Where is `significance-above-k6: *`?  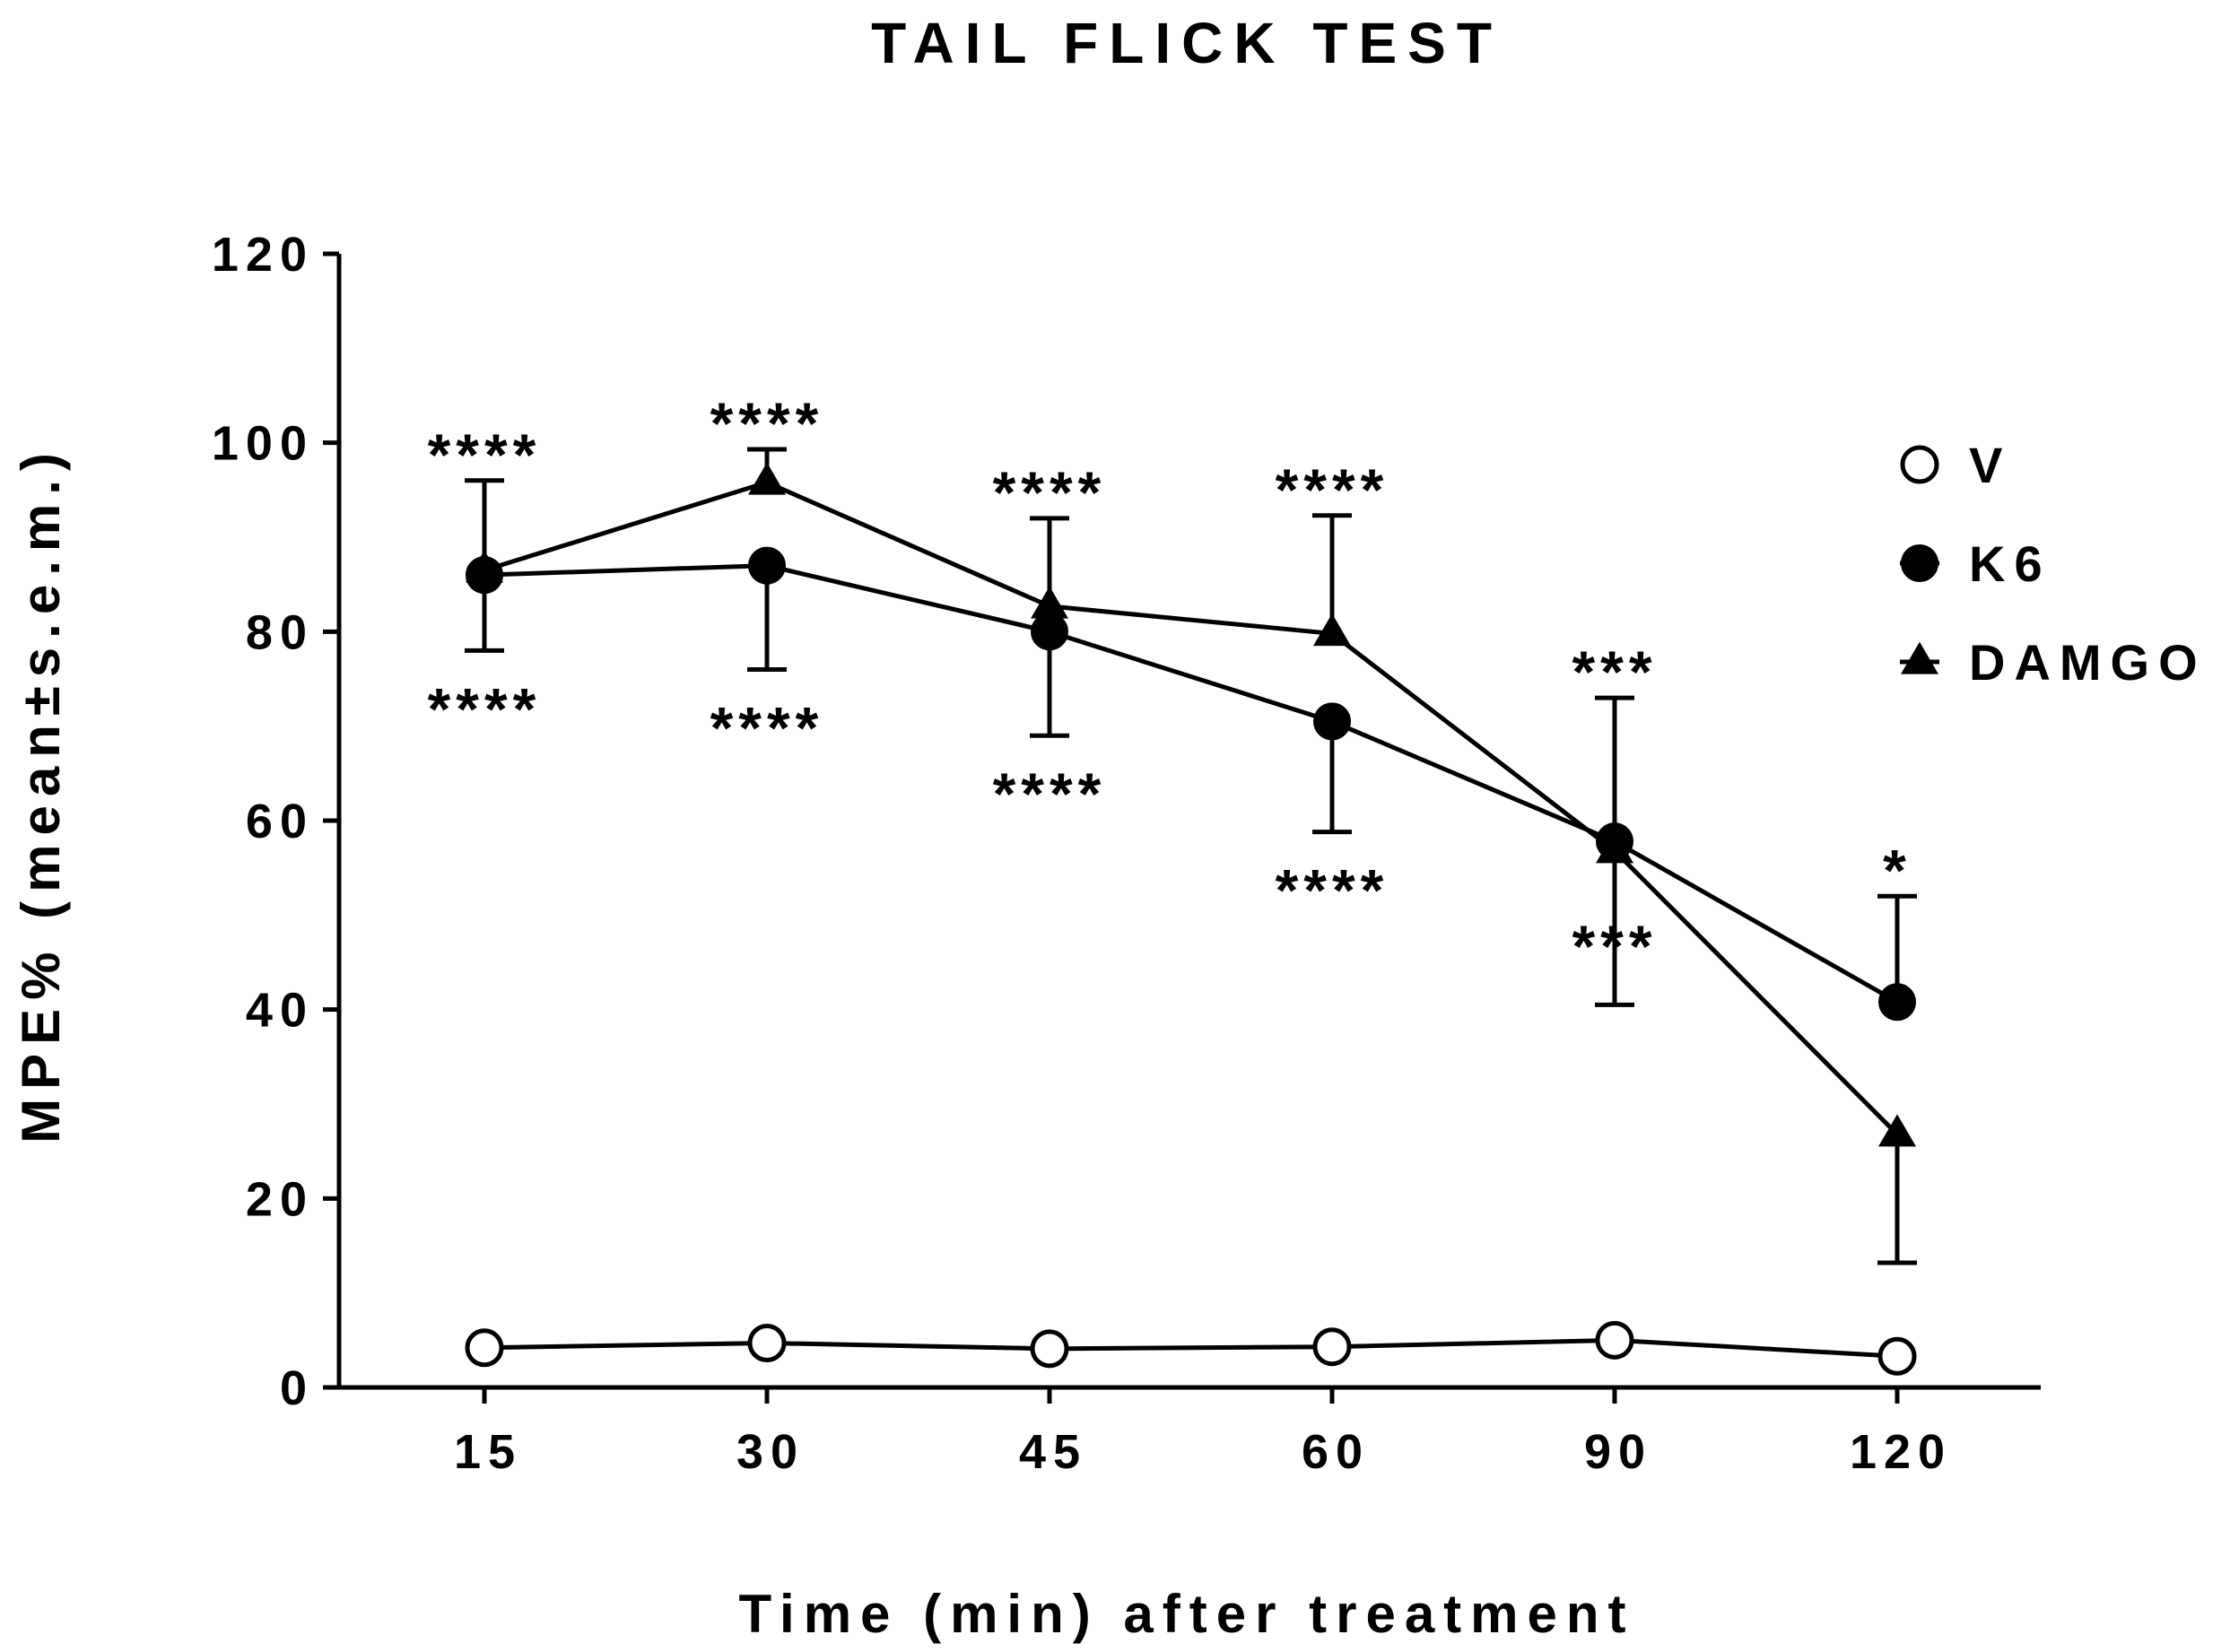 significance-above-k6: * is located at coordinates (1897, 870).